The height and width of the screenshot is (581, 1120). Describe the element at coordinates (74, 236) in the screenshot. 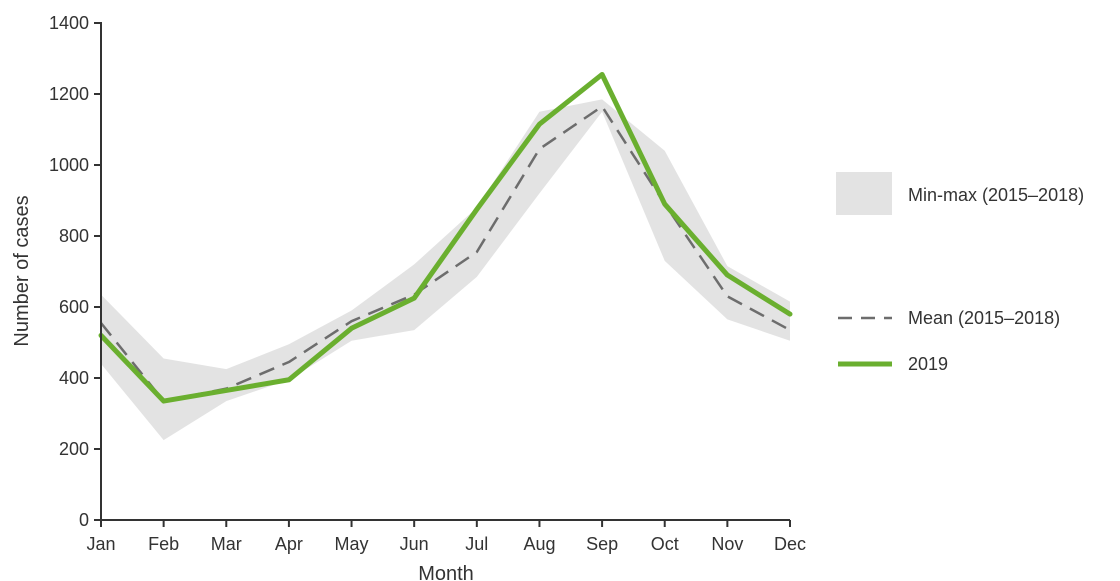

I see `y-tick-label: 800` at that location.